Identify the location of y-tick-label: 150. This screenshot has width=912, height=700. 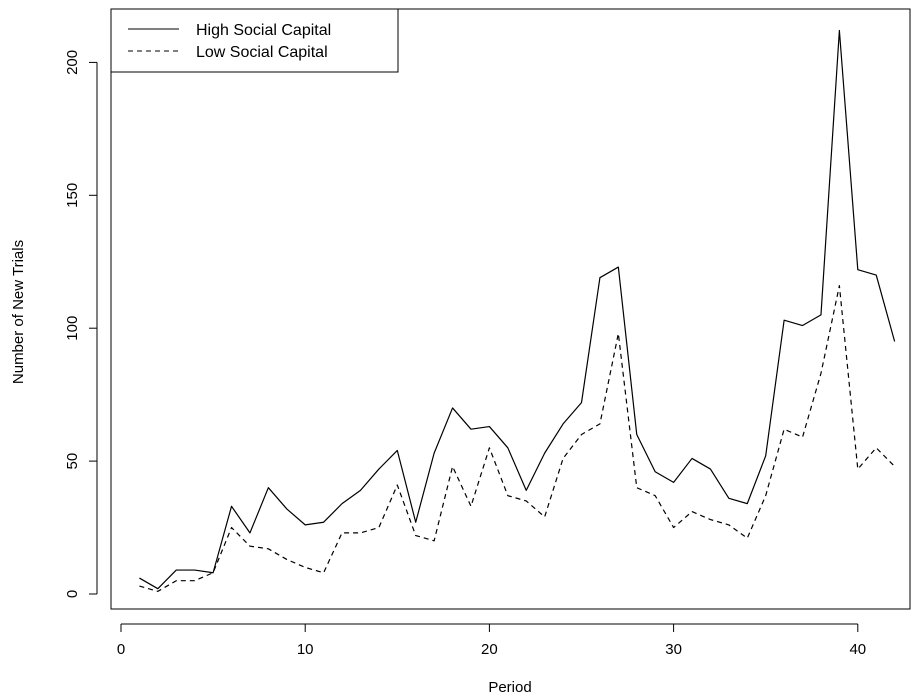
(72, 195).